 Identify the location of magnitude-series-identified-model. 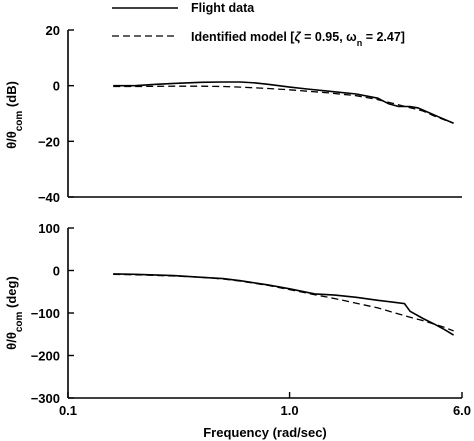
(283, 104).